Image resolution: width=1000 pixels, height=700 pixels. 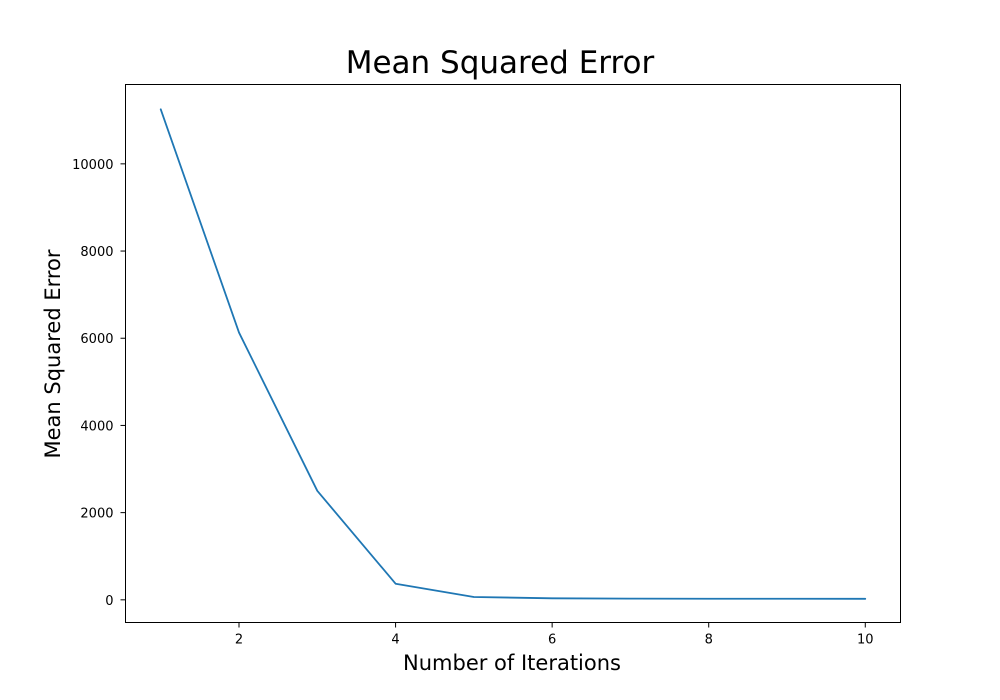 I want to click on y-tick-label: 0, so click(x=109, y=601).